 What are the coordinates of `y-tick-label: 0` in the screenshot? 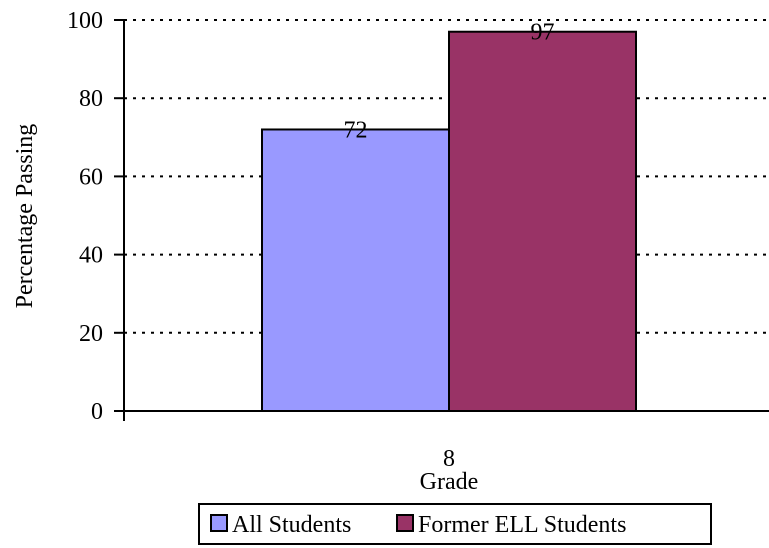 It's located at (97, 412).